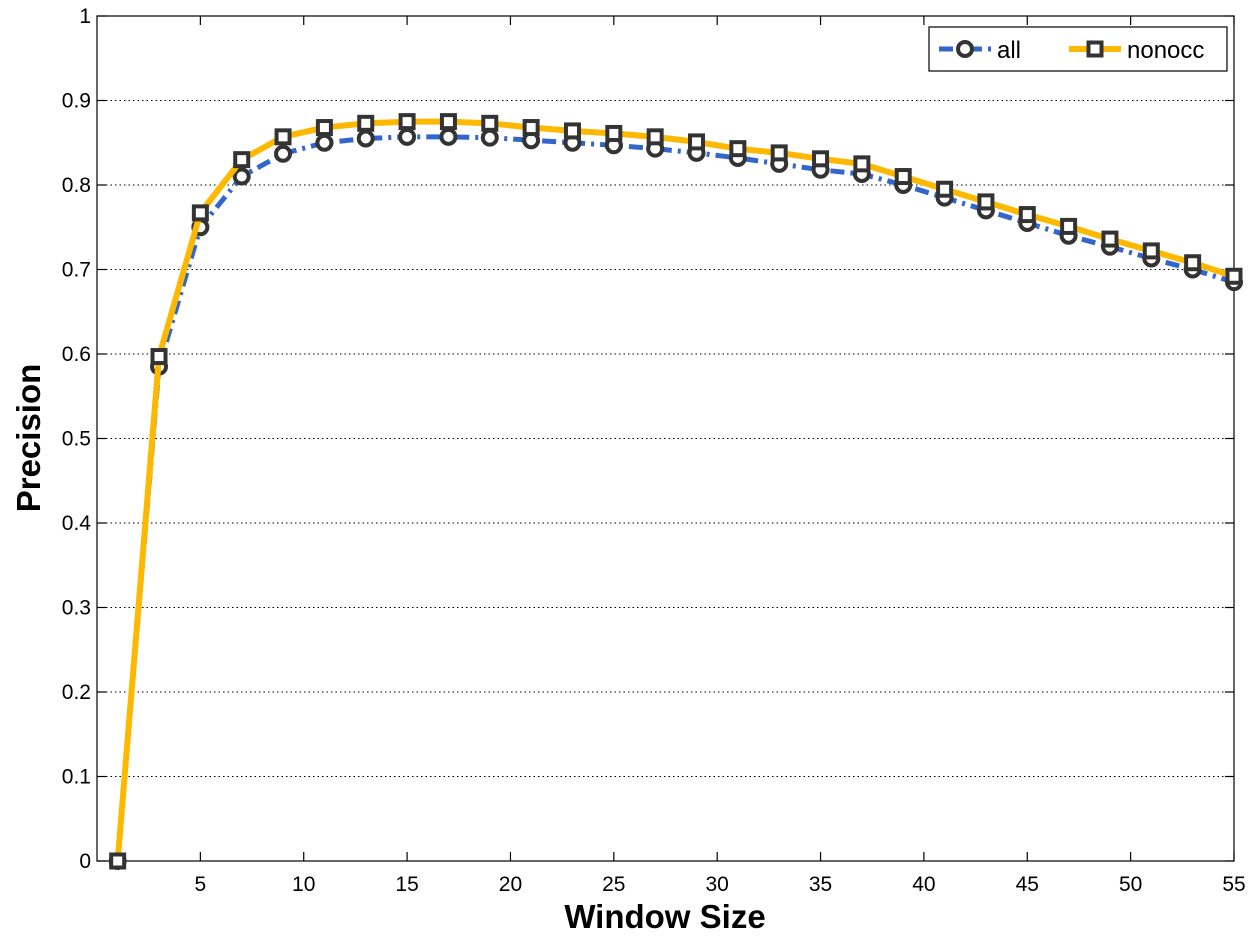  I want to click on y-tick-label: 0.5, so click(76, 439).